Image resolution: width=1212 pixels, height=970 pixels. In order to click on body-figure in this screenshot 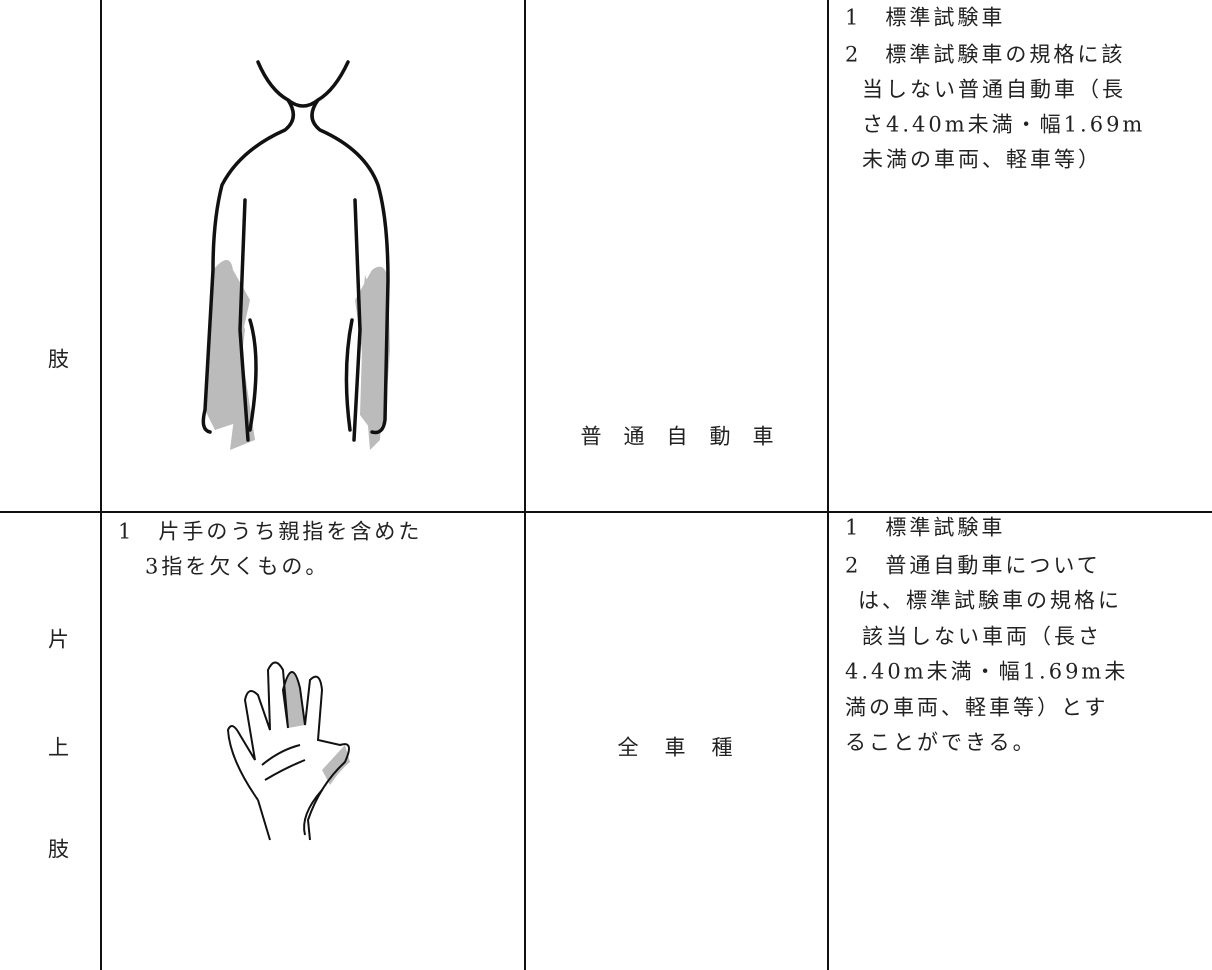, I will do `click(295, 255)`.